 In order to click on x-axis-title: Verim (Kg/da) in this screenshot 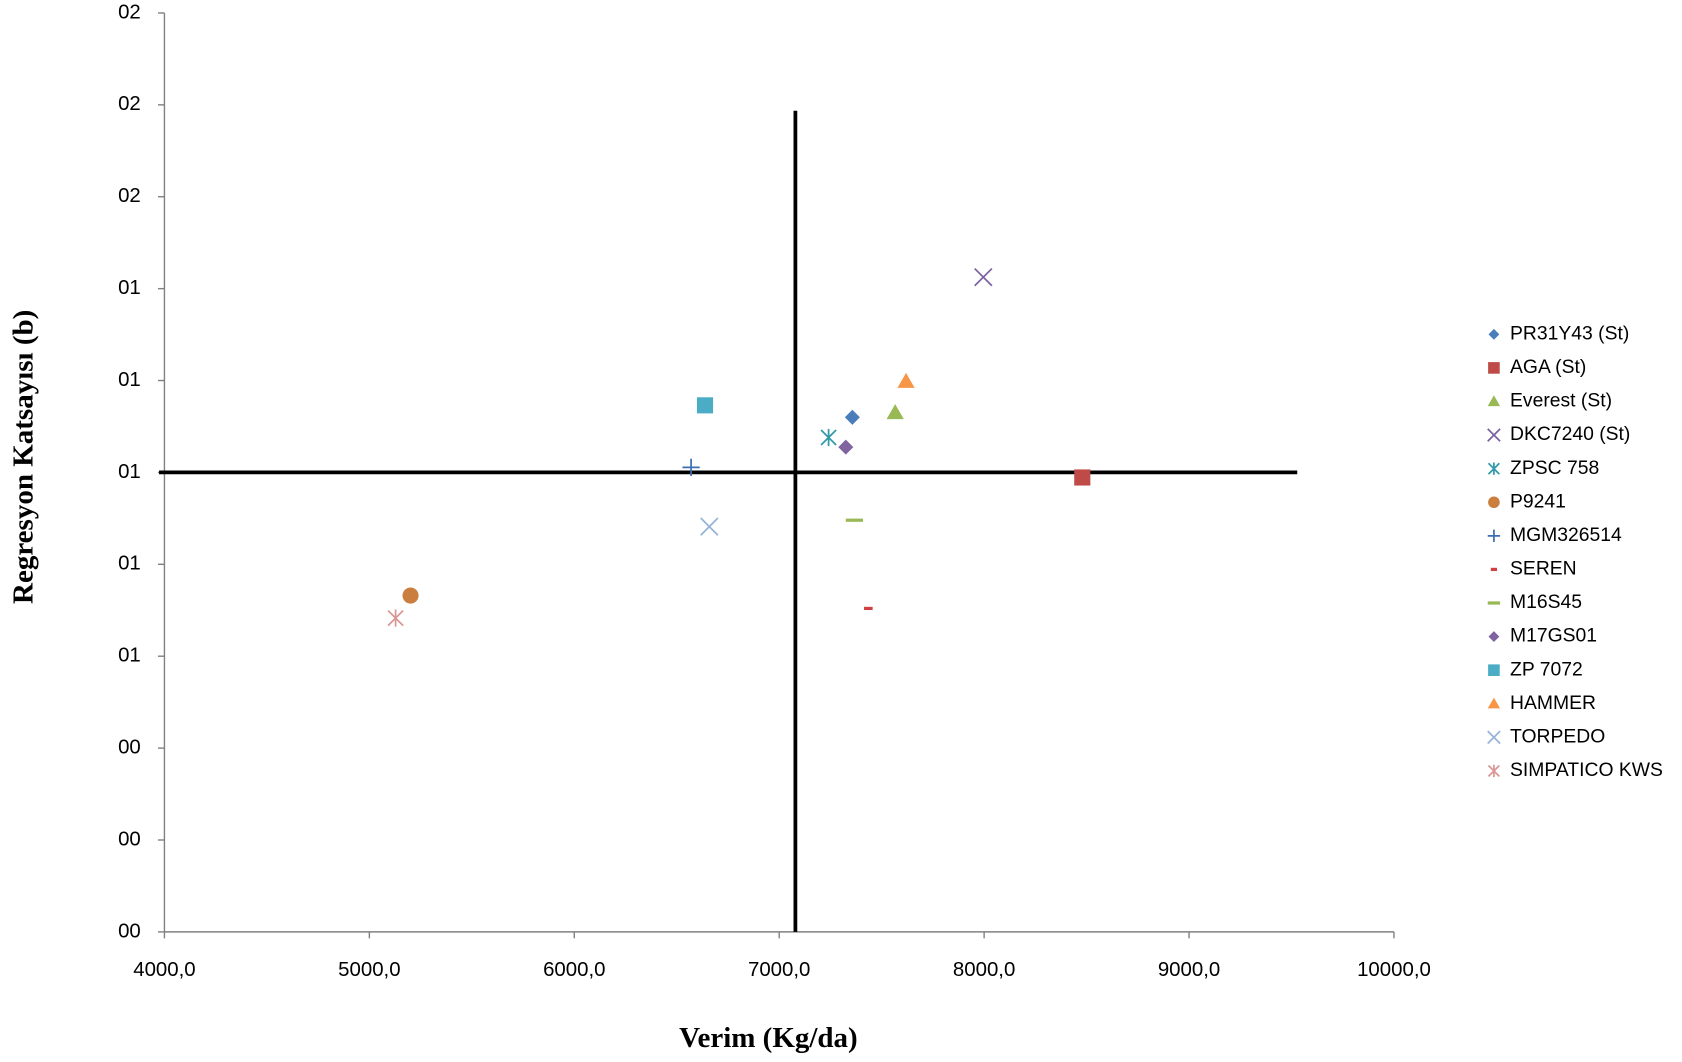, I will do `click(768, 1038)`.